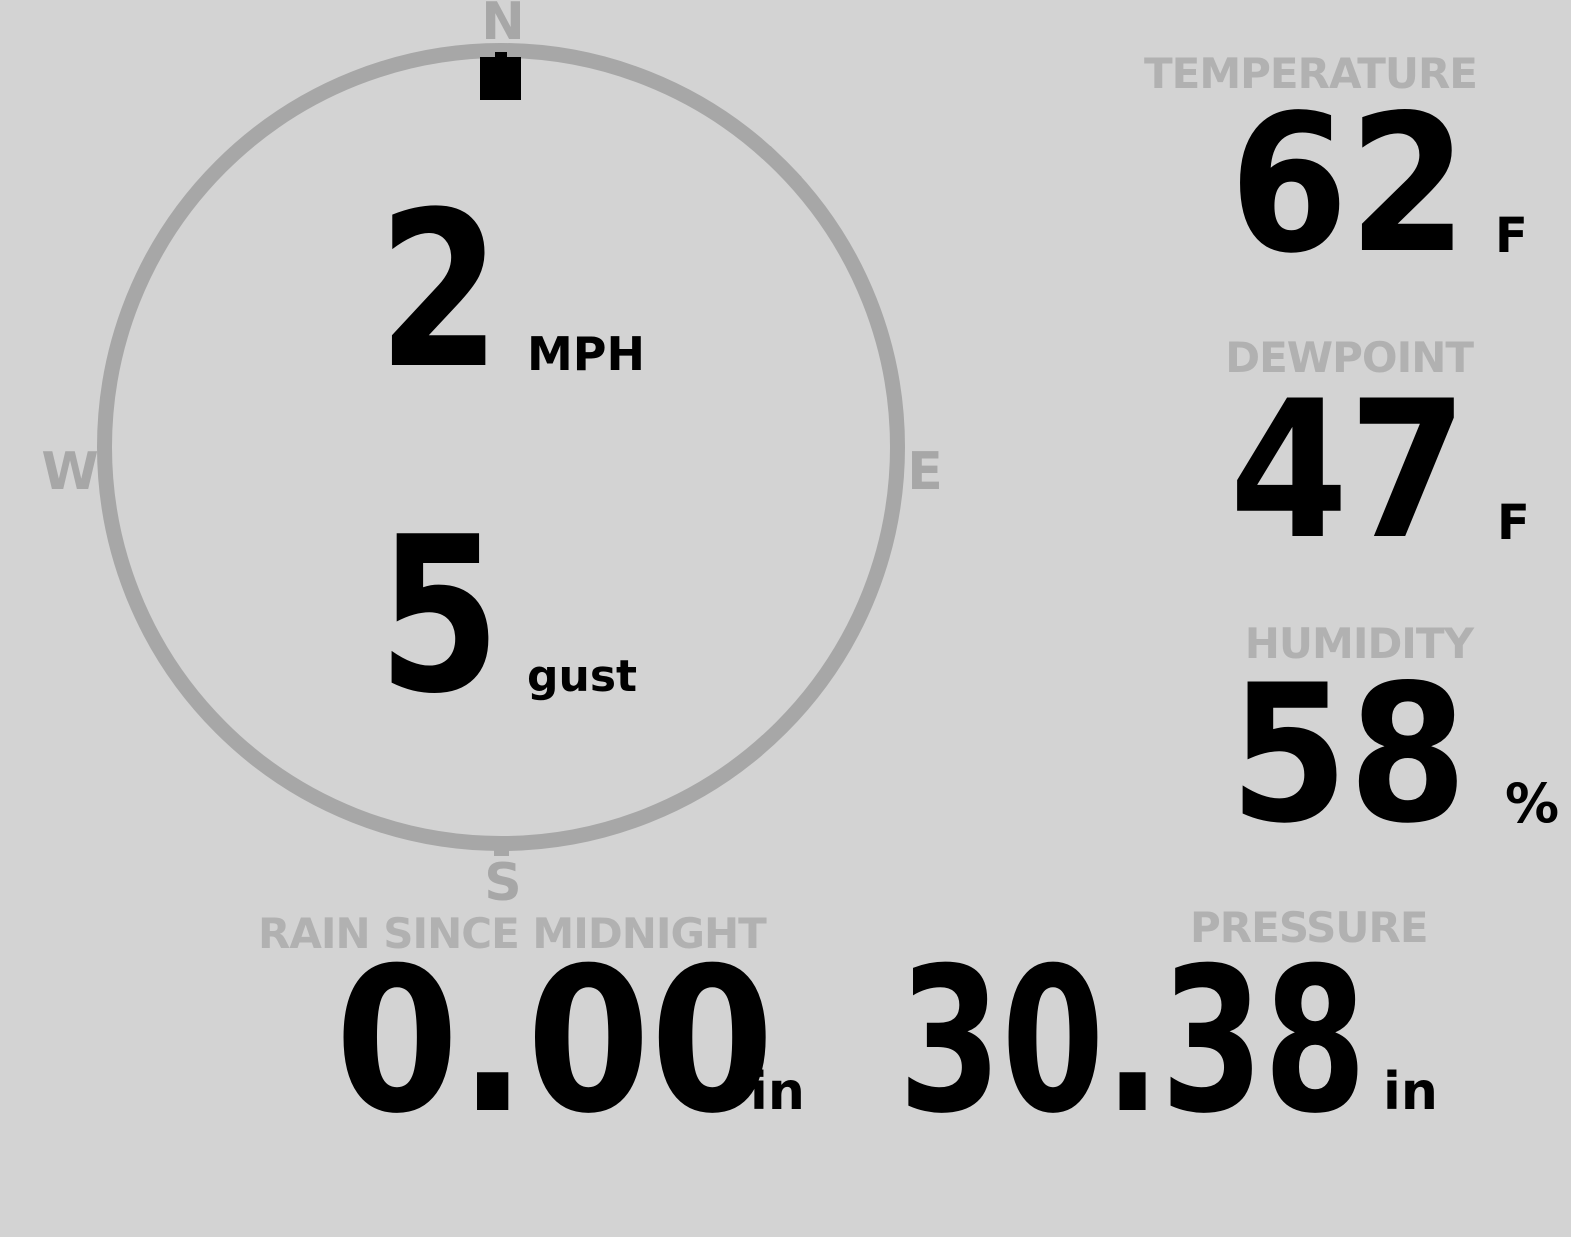  I want to click on humidity-label: HUMIDITY, so click(1359, 643).